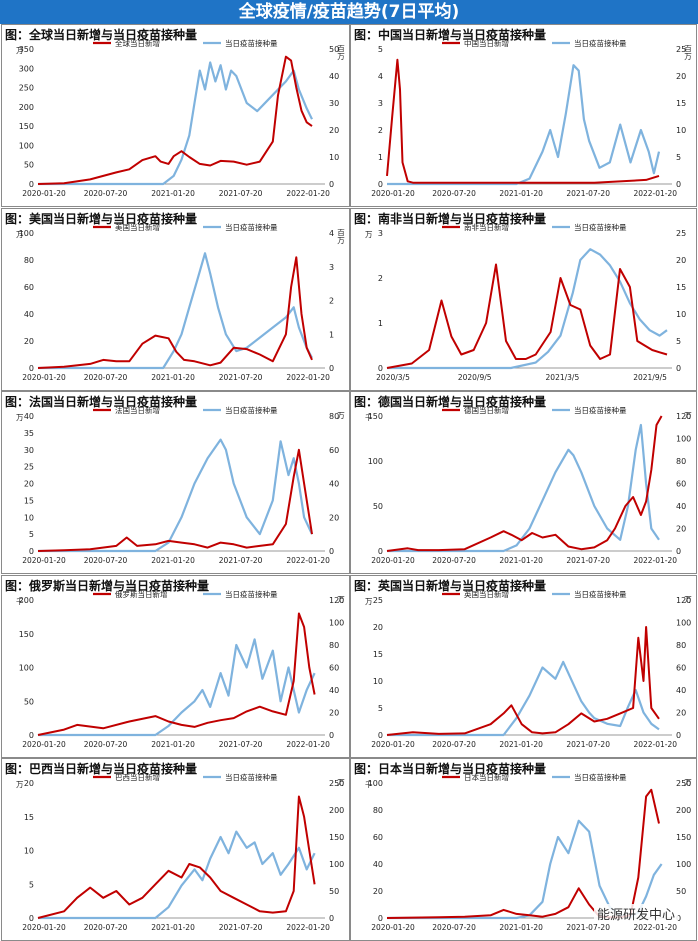 This screenshot has height=941, width=698. Describe the element at coordinates (681, 49) in the screenshot. I see `right-tick-label: 25` at that location.